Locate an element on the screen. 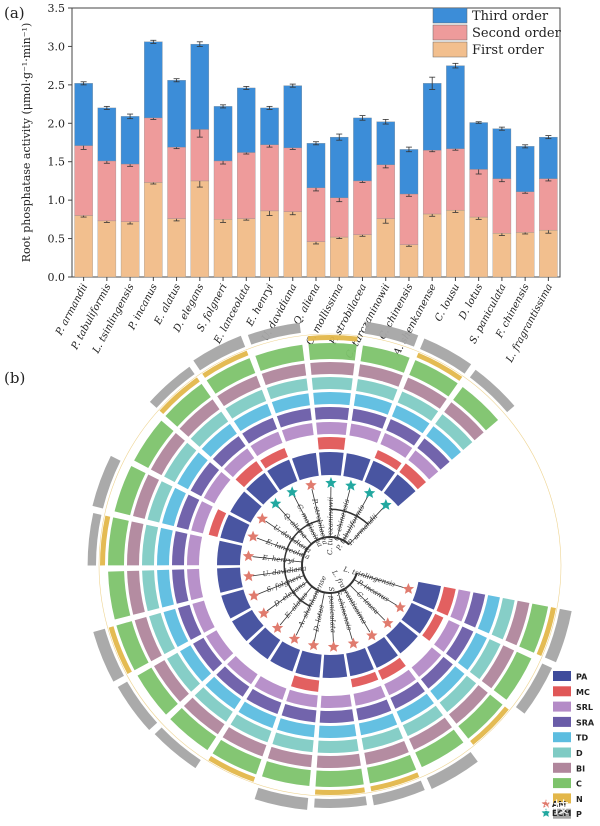 The width and height of the screenshot is (600, 826). legend-swatch-sra is located at coordinates (562, 721).